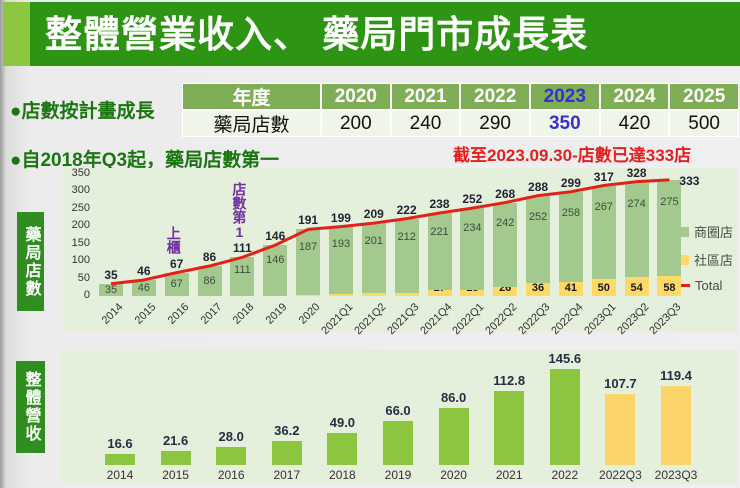 The height and width of the screenshot is (488, 740). I want to click on table-header-cell: 2024, so click(634, 96).